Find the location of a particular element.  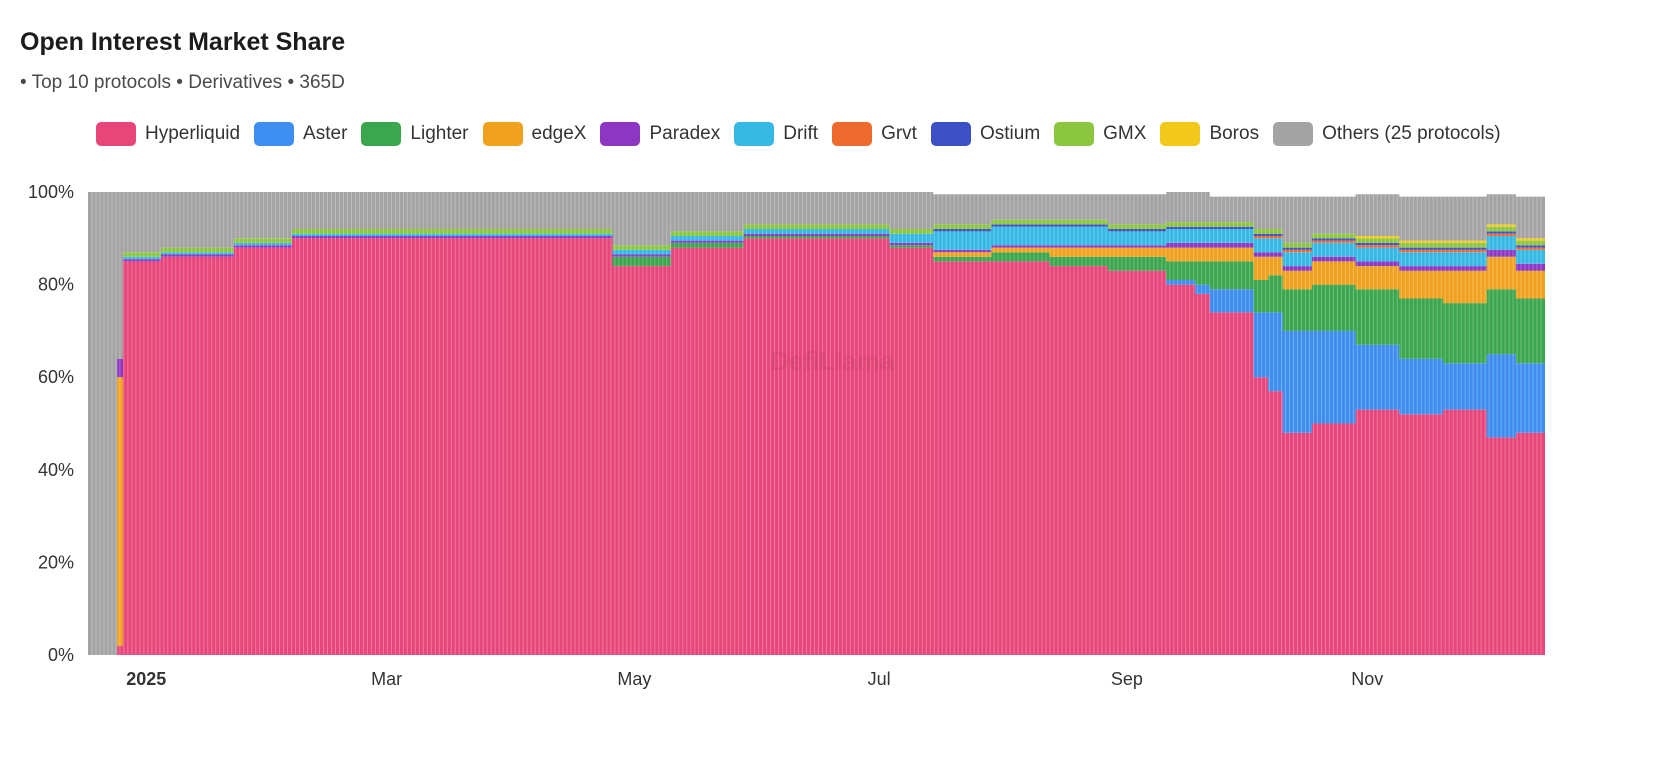

legend-label: Lighter is located at coordinates (439, 133).